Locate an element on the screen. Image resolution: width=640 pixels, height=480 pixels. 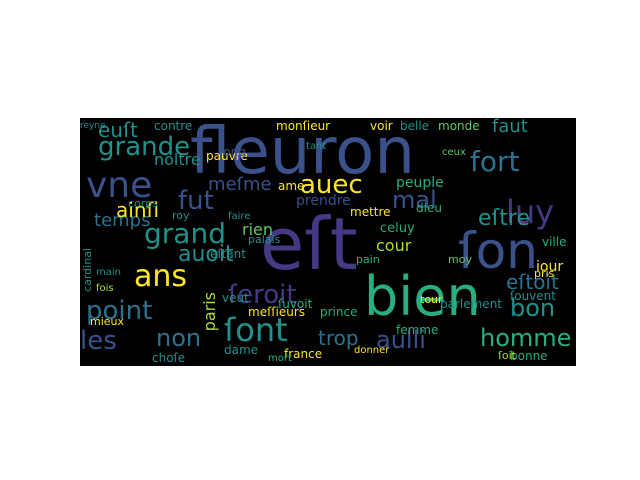
word: moy is located at coordinates (460, 259).